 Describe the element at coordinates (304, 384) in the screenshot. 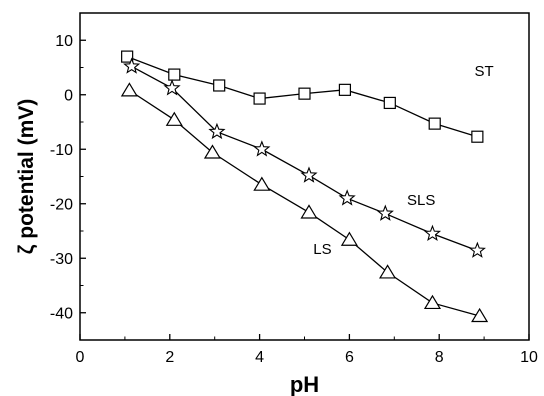

I see `x-axis-title: pH` at that location.